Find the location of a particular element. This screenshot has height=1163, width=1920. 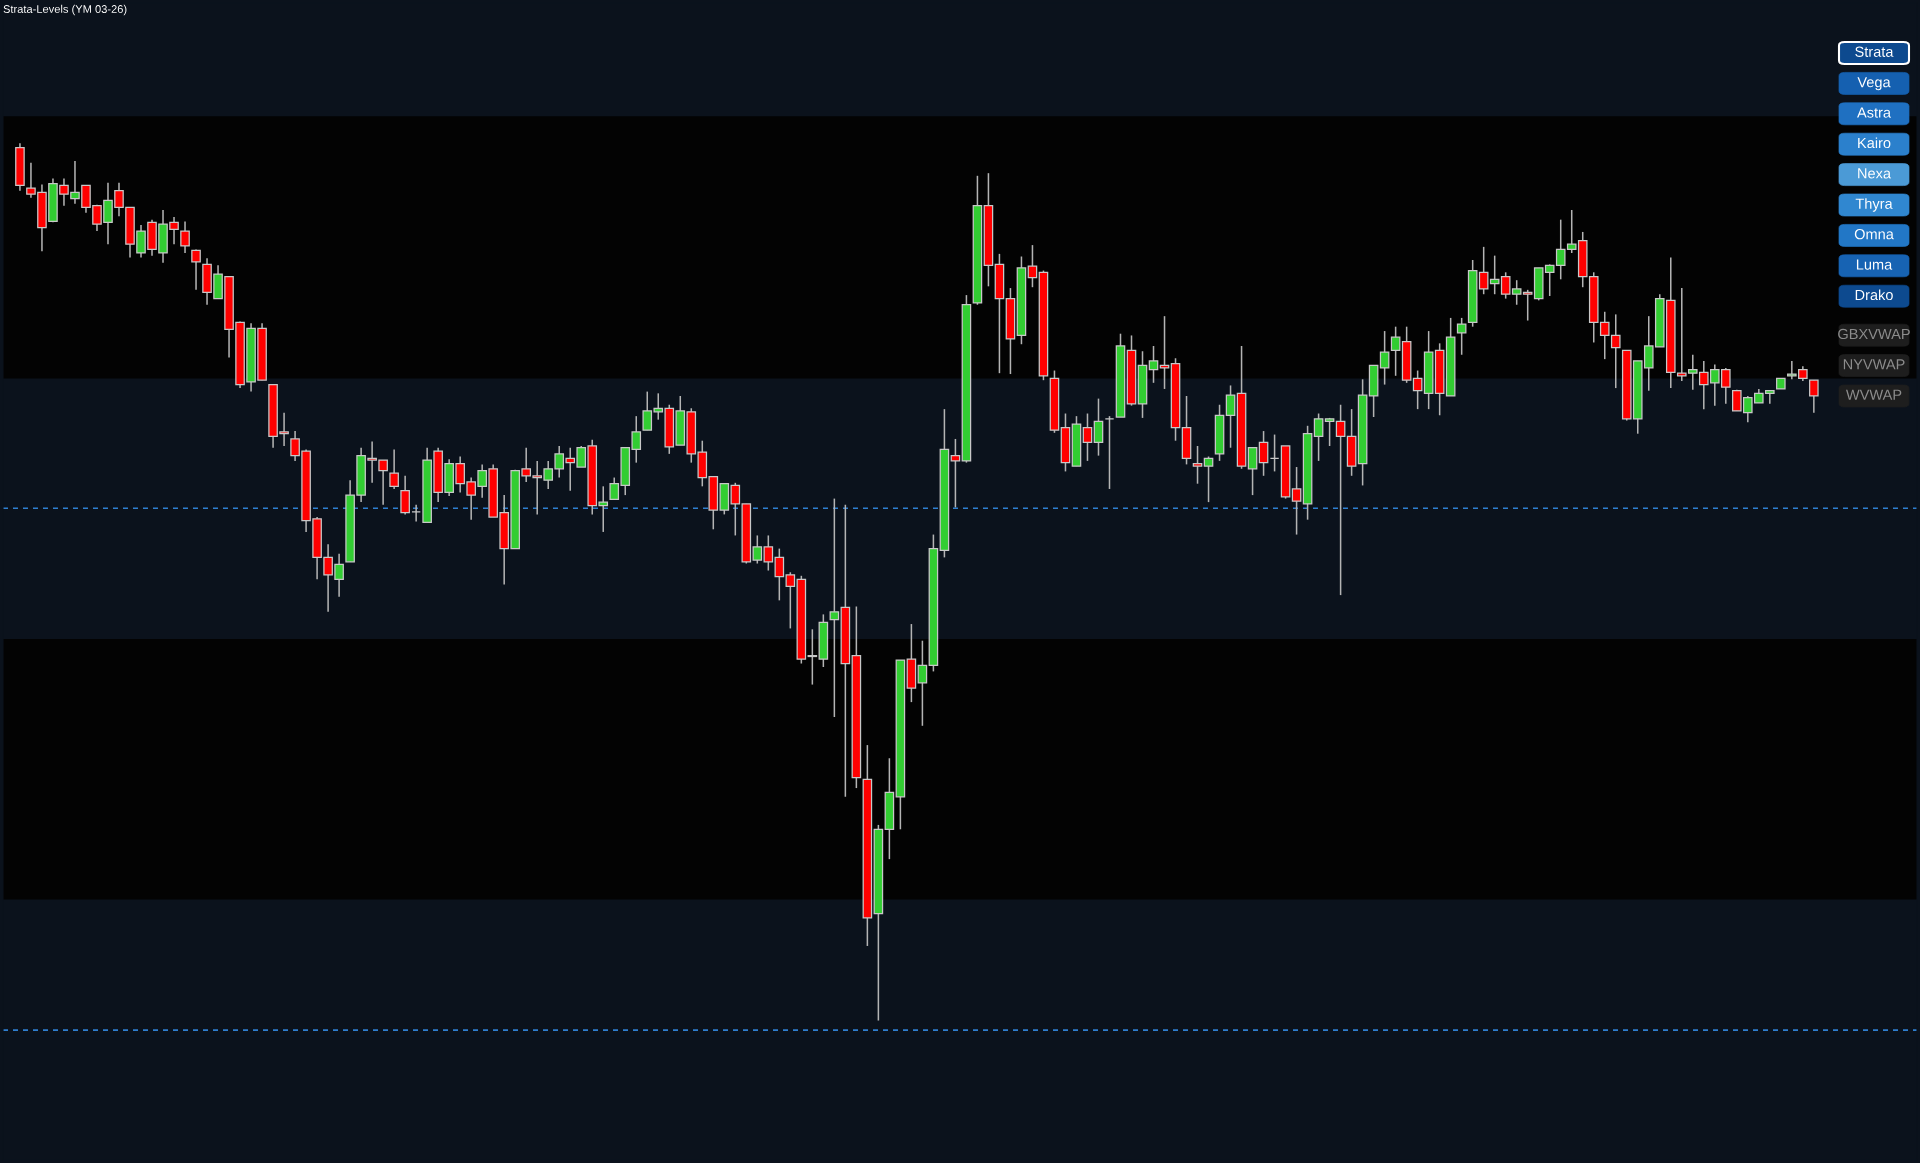

chart-title: Strata-Levels (YM 03-26) is located at coordinates (65, 10).